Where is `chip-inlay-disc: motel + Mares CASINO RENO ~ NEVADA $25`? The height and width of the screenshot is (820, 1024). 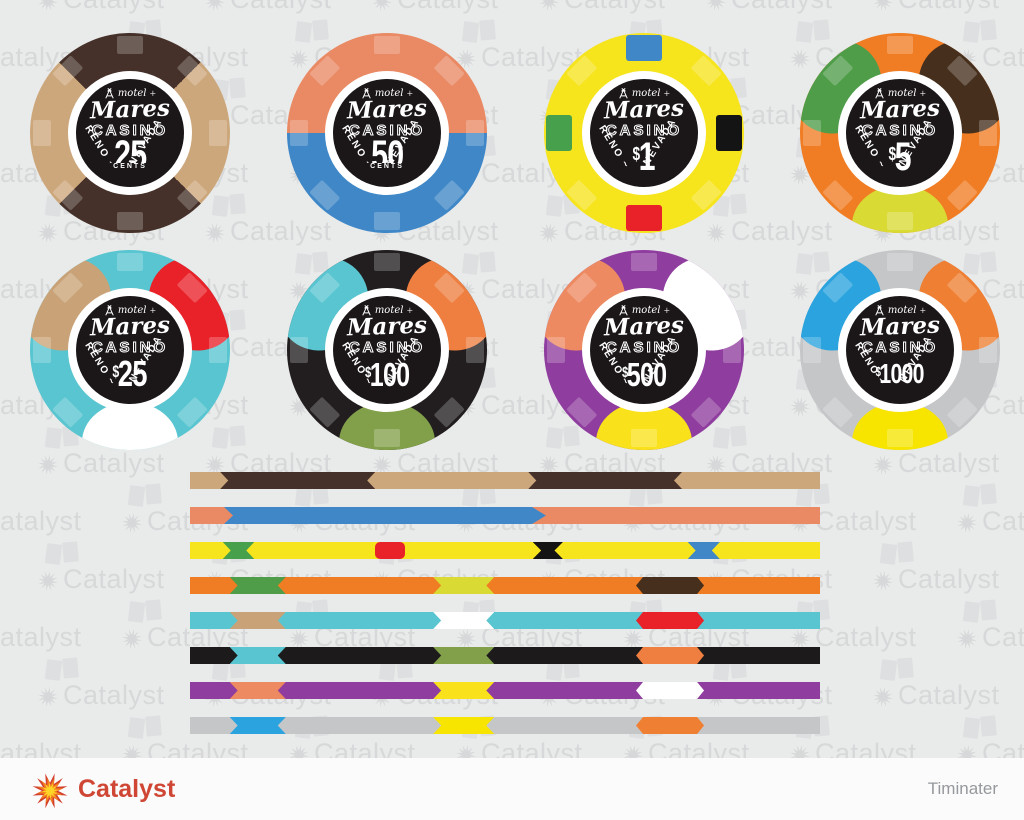 chip-inlay-disc: motel + Mares CASINO RENO ~ NEVADA $25 is located at coordinates (130, 350).